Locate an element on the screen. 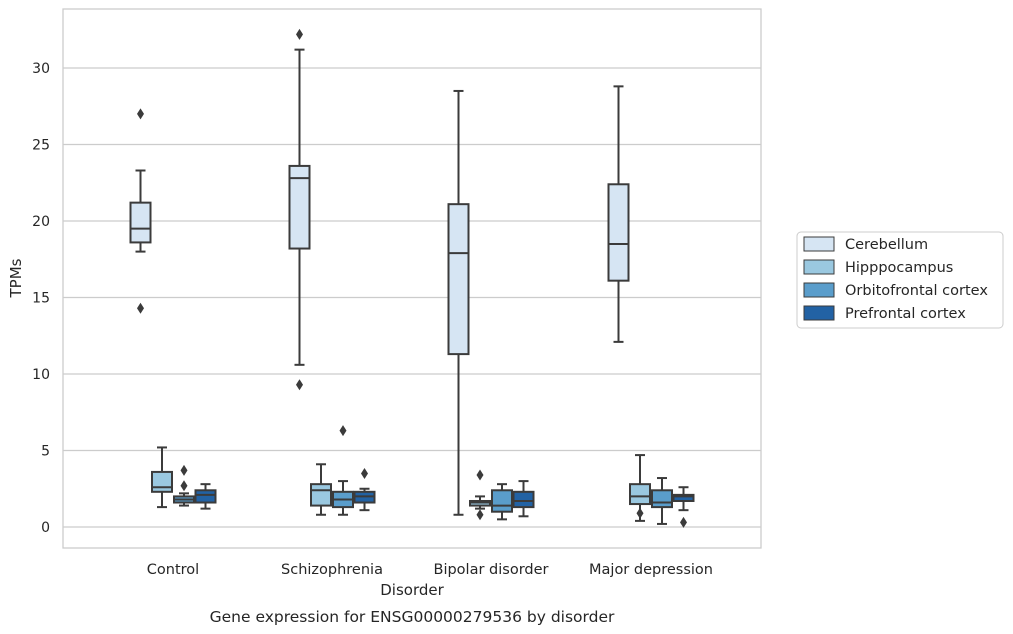 Image resolution: width=1013 pixels, height=634 pixels. legend-swatch-prefrontal-cortex is located at coordinates (819, 313).